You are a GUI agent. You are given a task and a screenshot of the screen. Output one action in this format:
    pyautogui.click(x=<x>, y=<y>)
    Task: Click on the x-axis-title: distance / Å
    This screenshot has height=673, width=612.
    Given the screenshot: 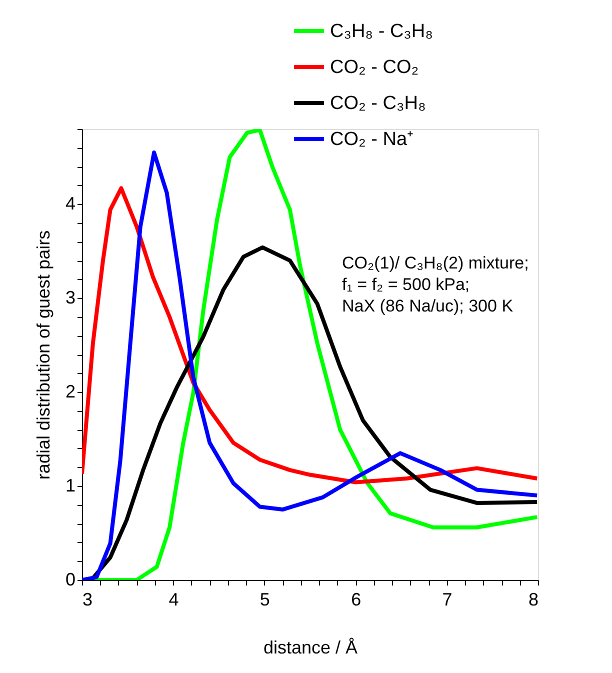 What is the action you would take?
    pyautogui.click(x=310, y=648)
    